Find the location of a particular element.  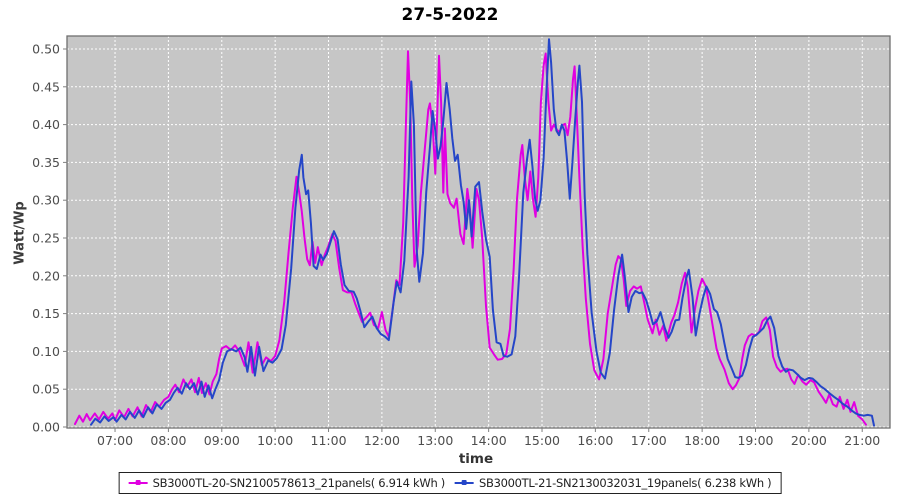

x-tick-label: 14:00 is located at coordinates (489, 440).